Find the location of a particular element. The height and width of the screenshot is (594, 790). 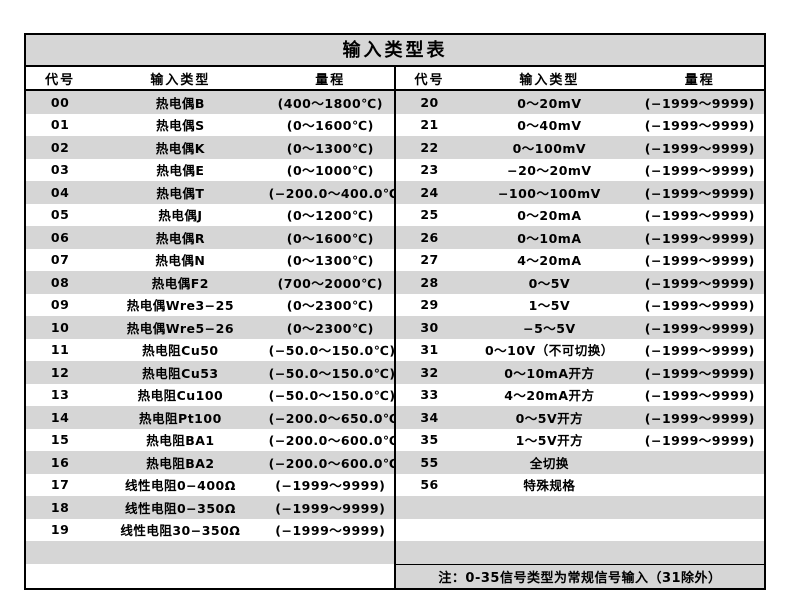

row-10-range-left: (0～2300℃) is located at coordinates (331, 327).